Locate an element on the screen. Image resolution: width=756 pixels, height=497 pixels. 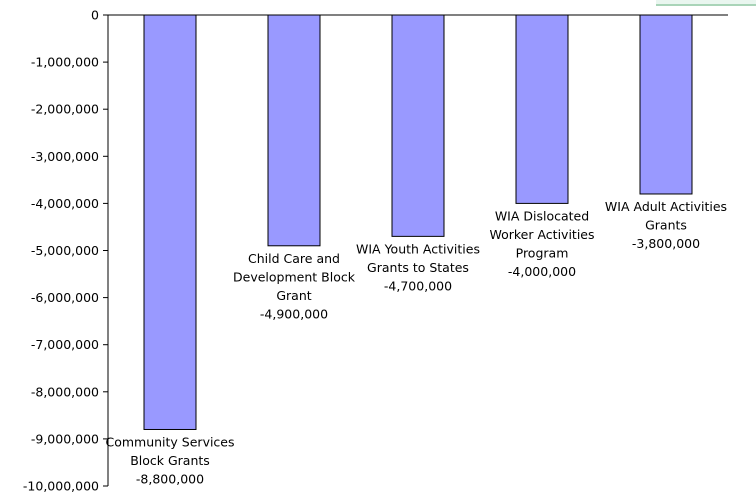
bar-value-label: -8,800,000 is located at coordinates (170, 478).